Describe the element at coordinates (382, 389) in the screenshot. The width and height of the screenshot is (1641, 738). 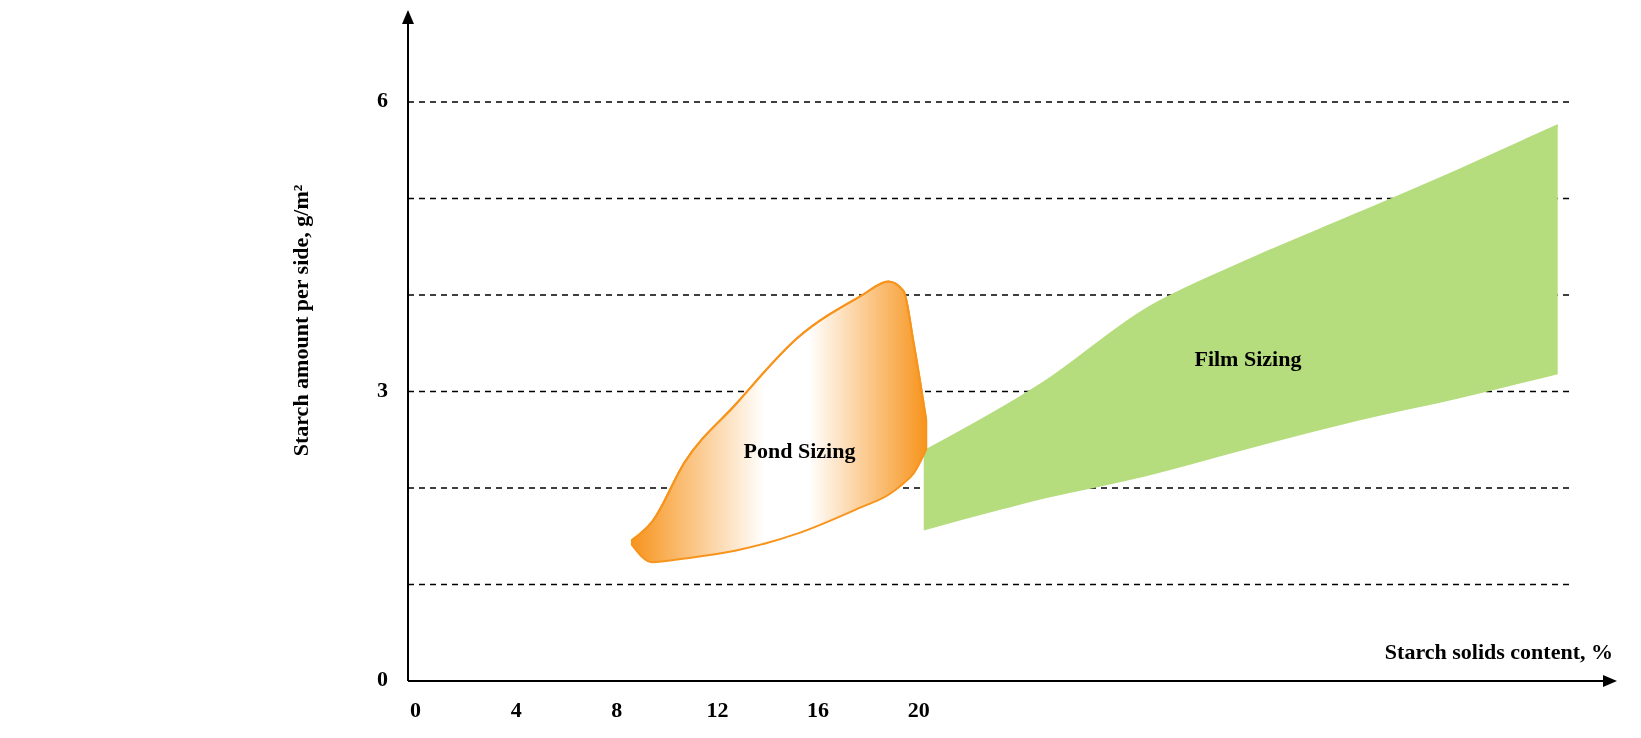
I see `y-tick-label: 3` at that location.